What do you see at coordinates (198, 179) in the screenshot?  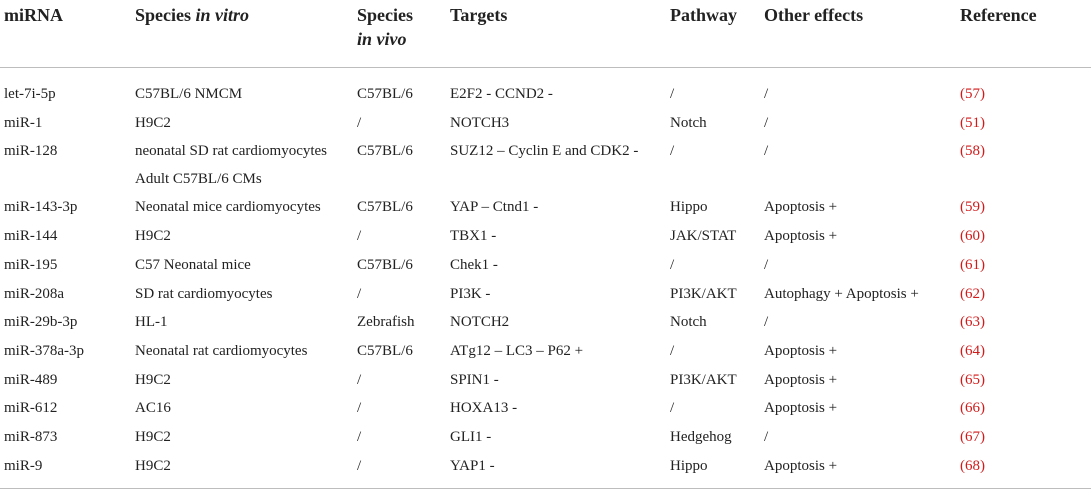 I see `cell-species-in-vitro-line2: Adult C57BL/6 CMs` at bounding box center [198, 179].